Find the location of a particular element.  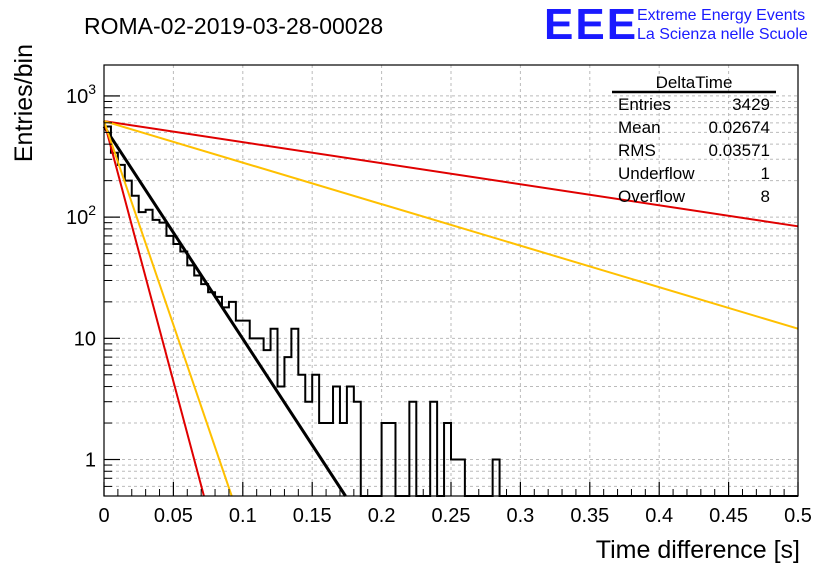

stats-label-mean: Mean is located at coordinates (639, 127).